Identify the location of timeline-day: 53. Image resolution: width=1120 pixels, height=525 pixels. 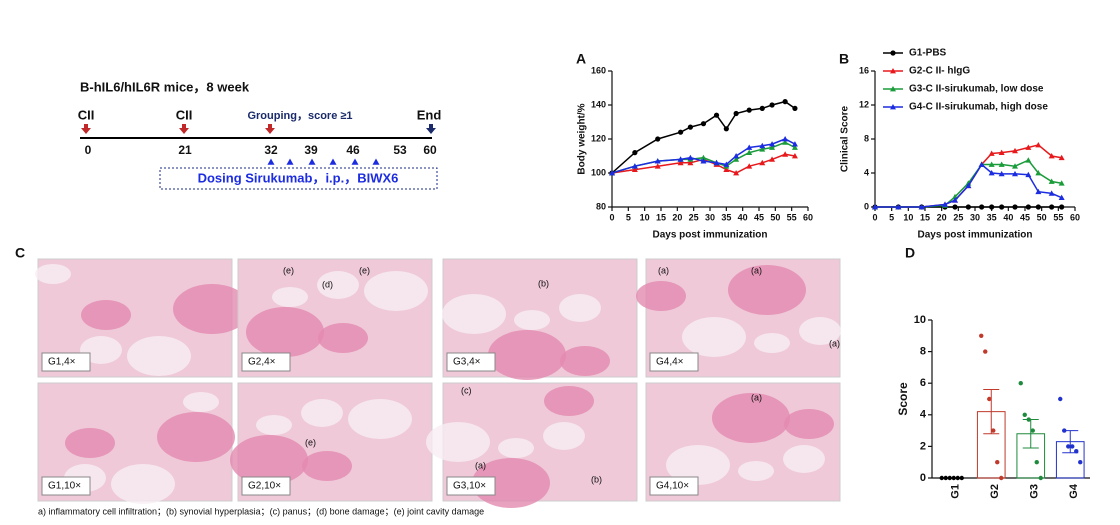
(400, 150).